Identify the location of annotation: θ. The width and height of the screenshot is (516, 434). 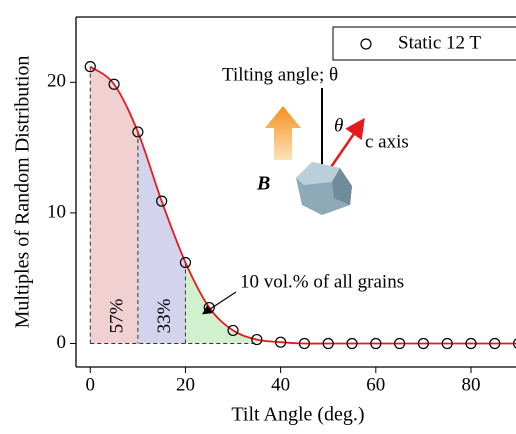
(338, 125).